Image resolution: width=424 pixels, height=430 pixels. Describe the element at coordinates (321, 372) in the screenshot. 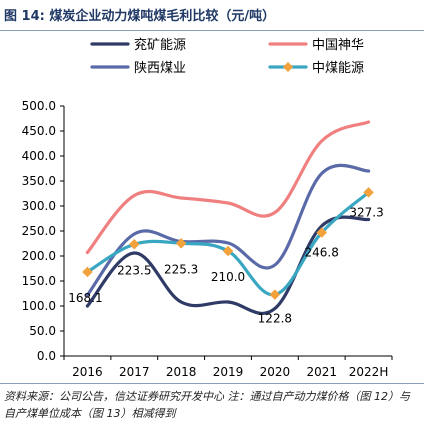

I see `x-tick-label: 2021` at that location.